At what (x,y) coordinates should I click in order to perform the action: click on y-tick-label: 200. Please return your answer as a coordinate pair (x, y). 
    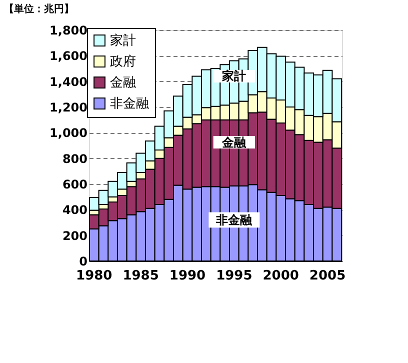
    Looking at the image, I should click on (75, 235).